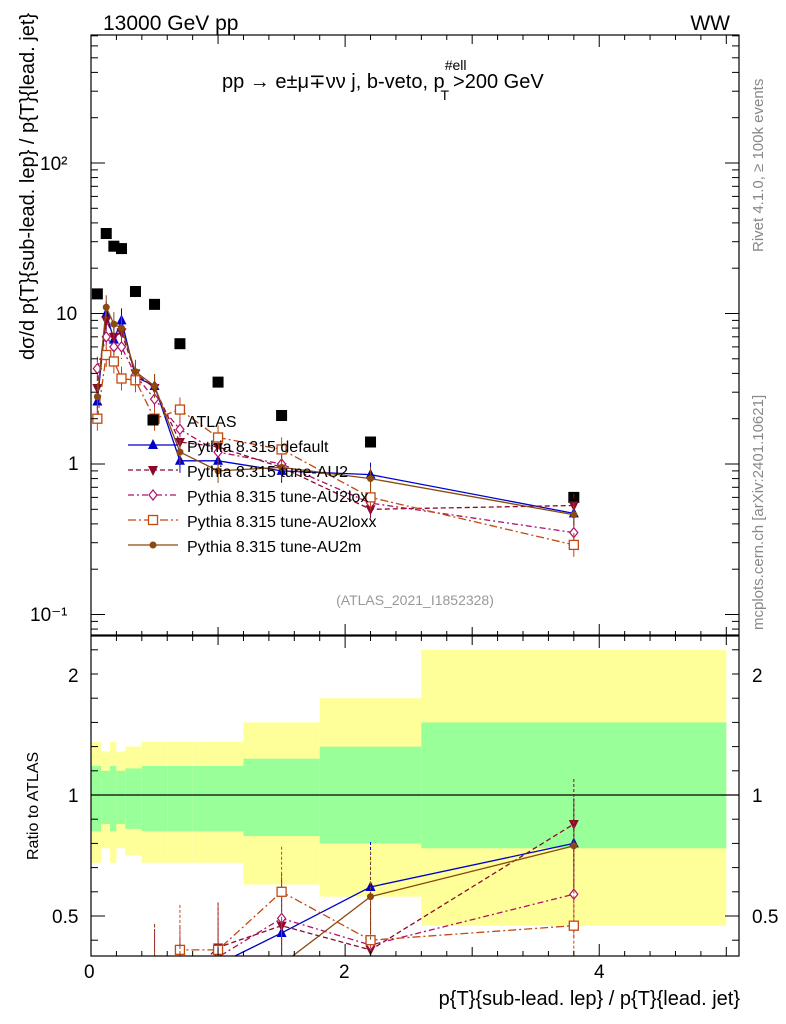 This screenshot has width=786, height=1024. I want to click on legend-item: ATLAS, so click(192, 422).